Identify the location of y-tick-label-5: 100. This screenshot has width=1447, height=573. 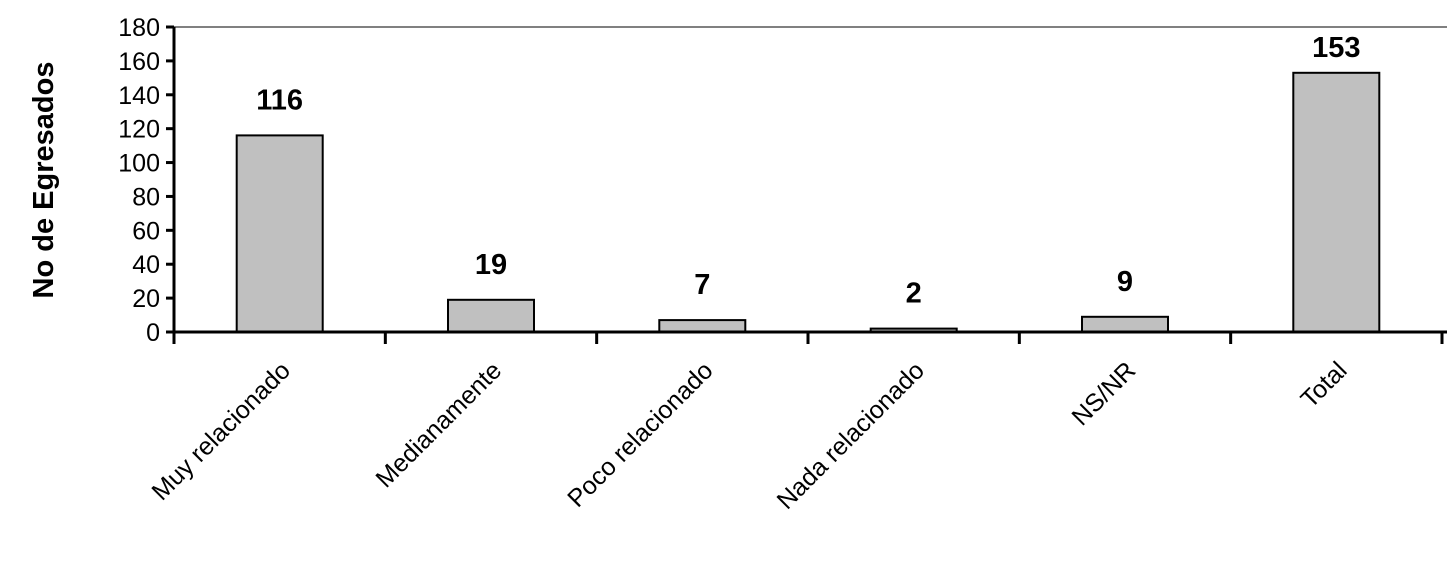
(139, 164).